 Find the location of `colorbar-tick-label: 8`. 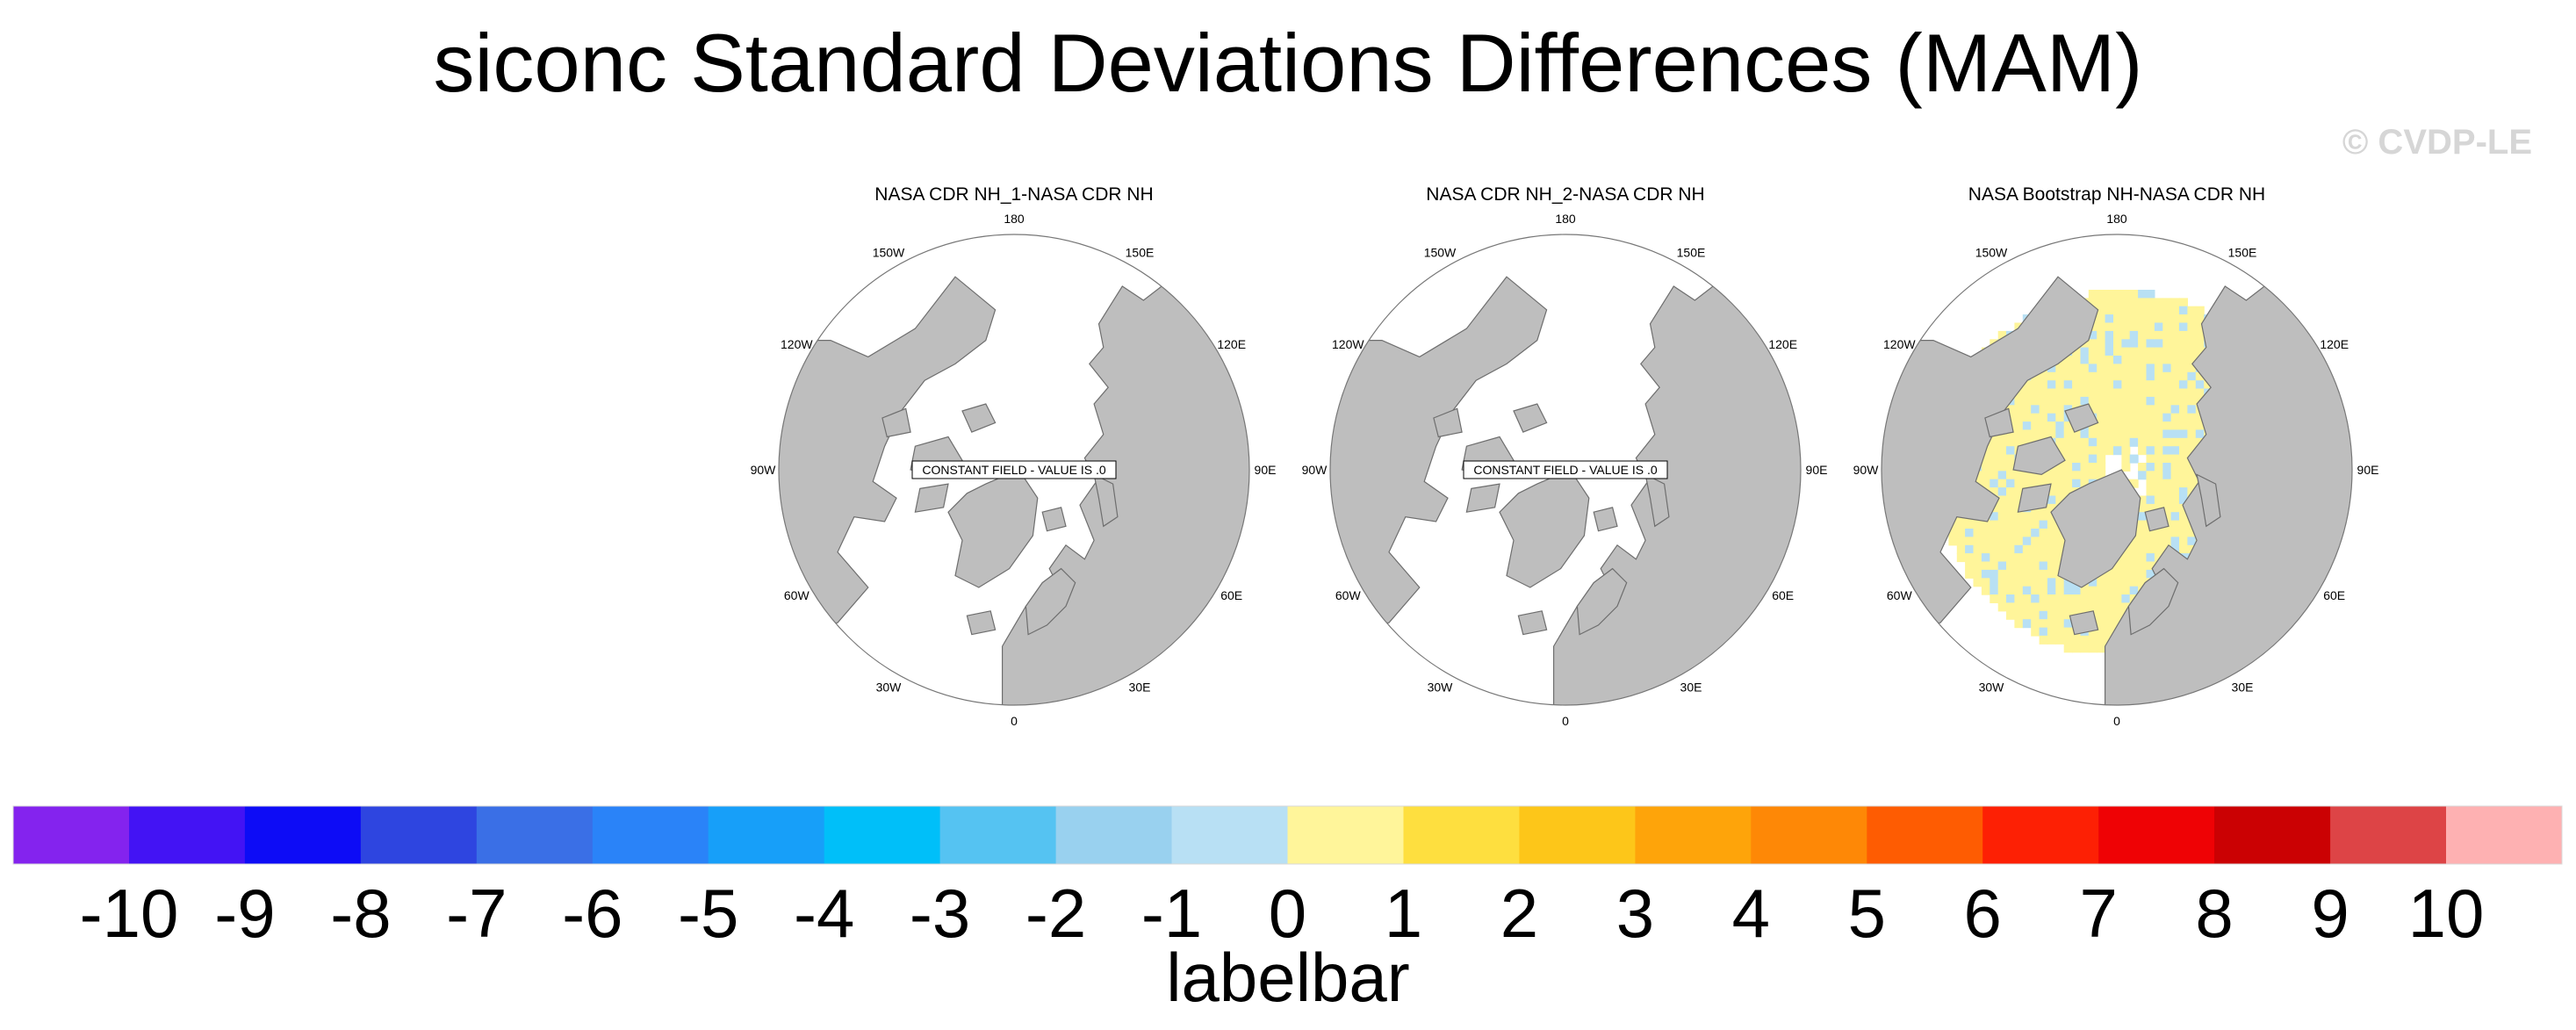

colorbar-tick-label: 8 is located at coordinates (2214, 914).